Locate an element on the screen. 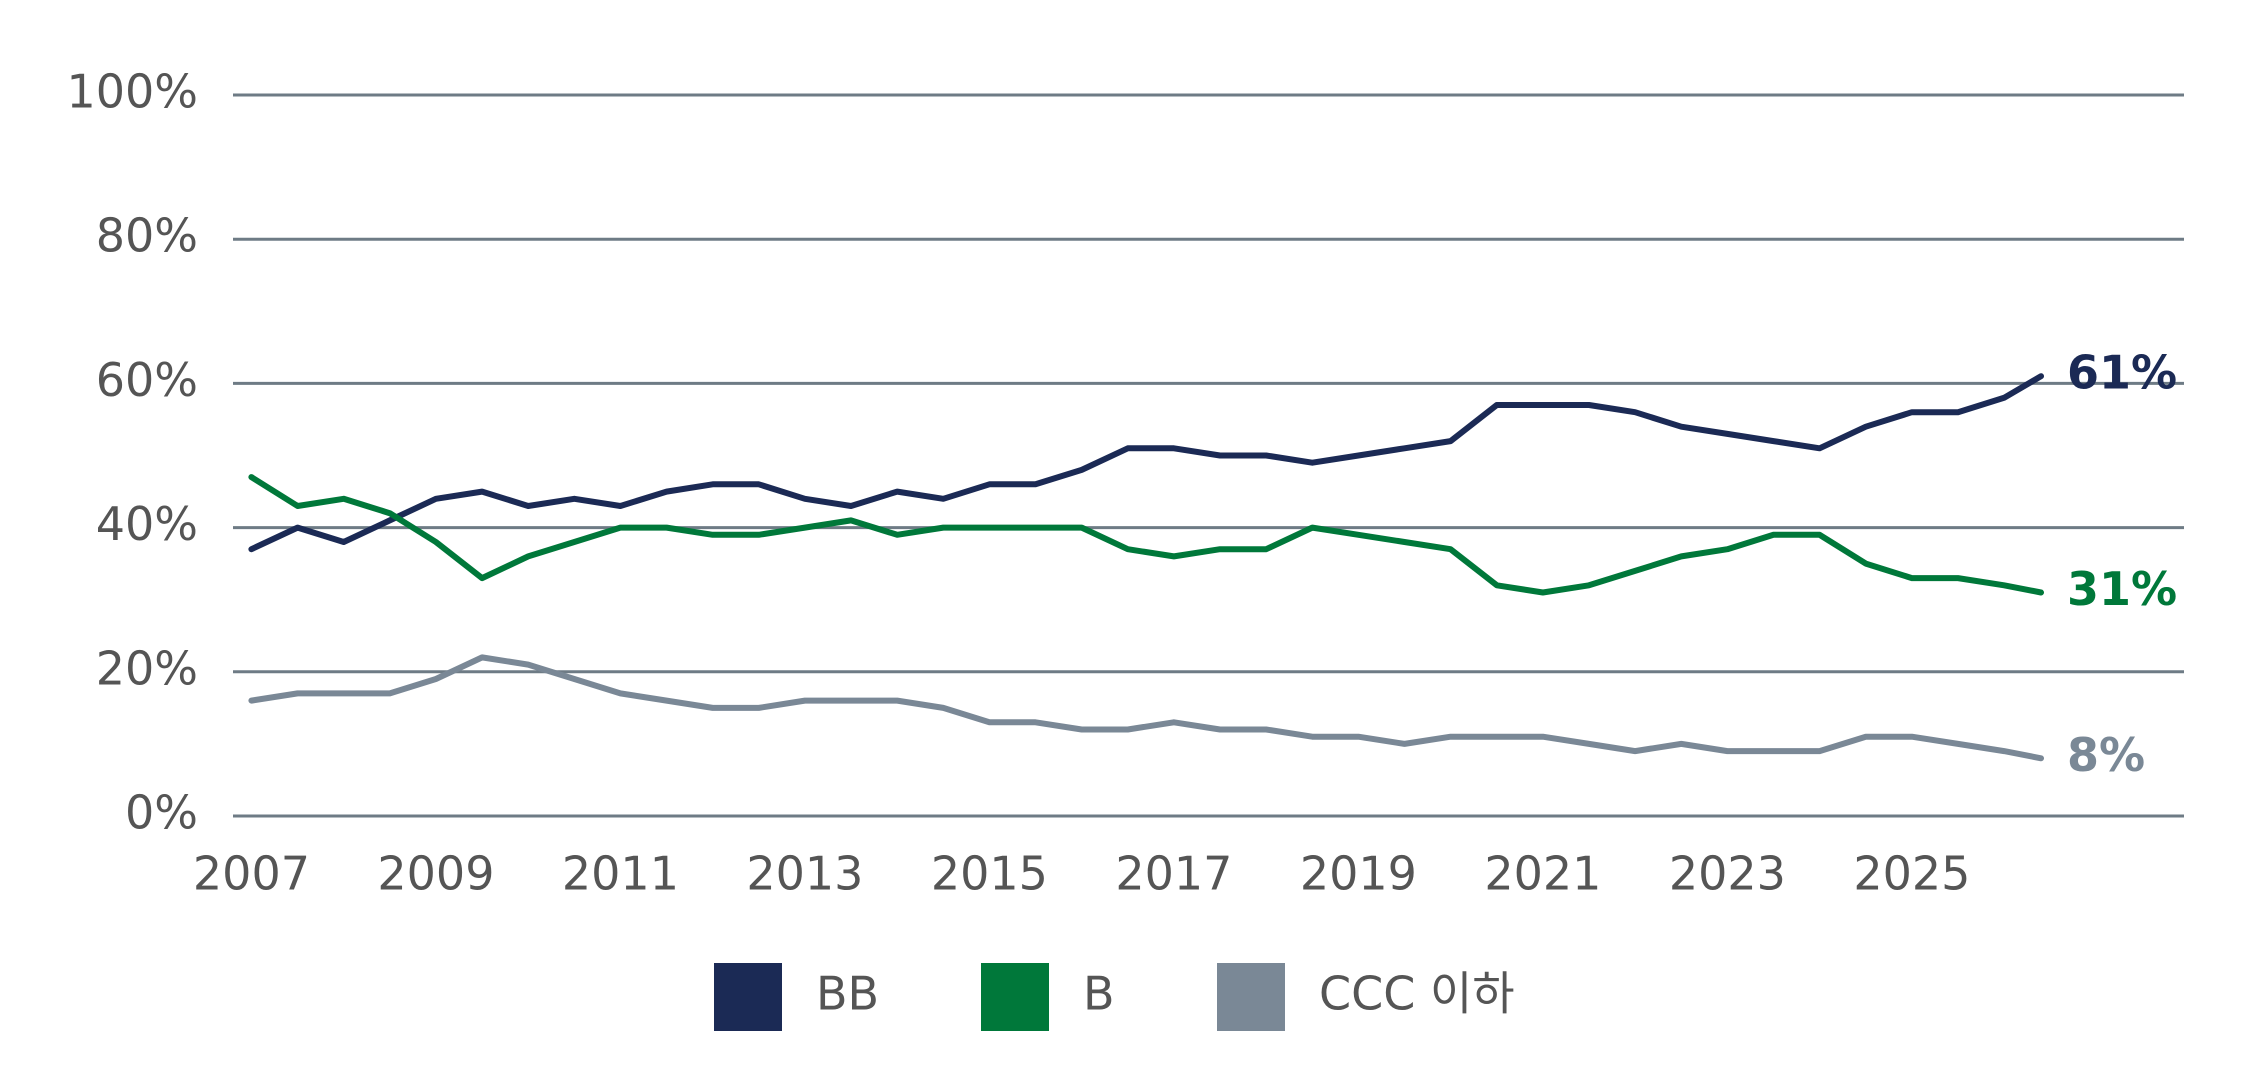  end-label: 61% is located at coordinates (2122, 373).